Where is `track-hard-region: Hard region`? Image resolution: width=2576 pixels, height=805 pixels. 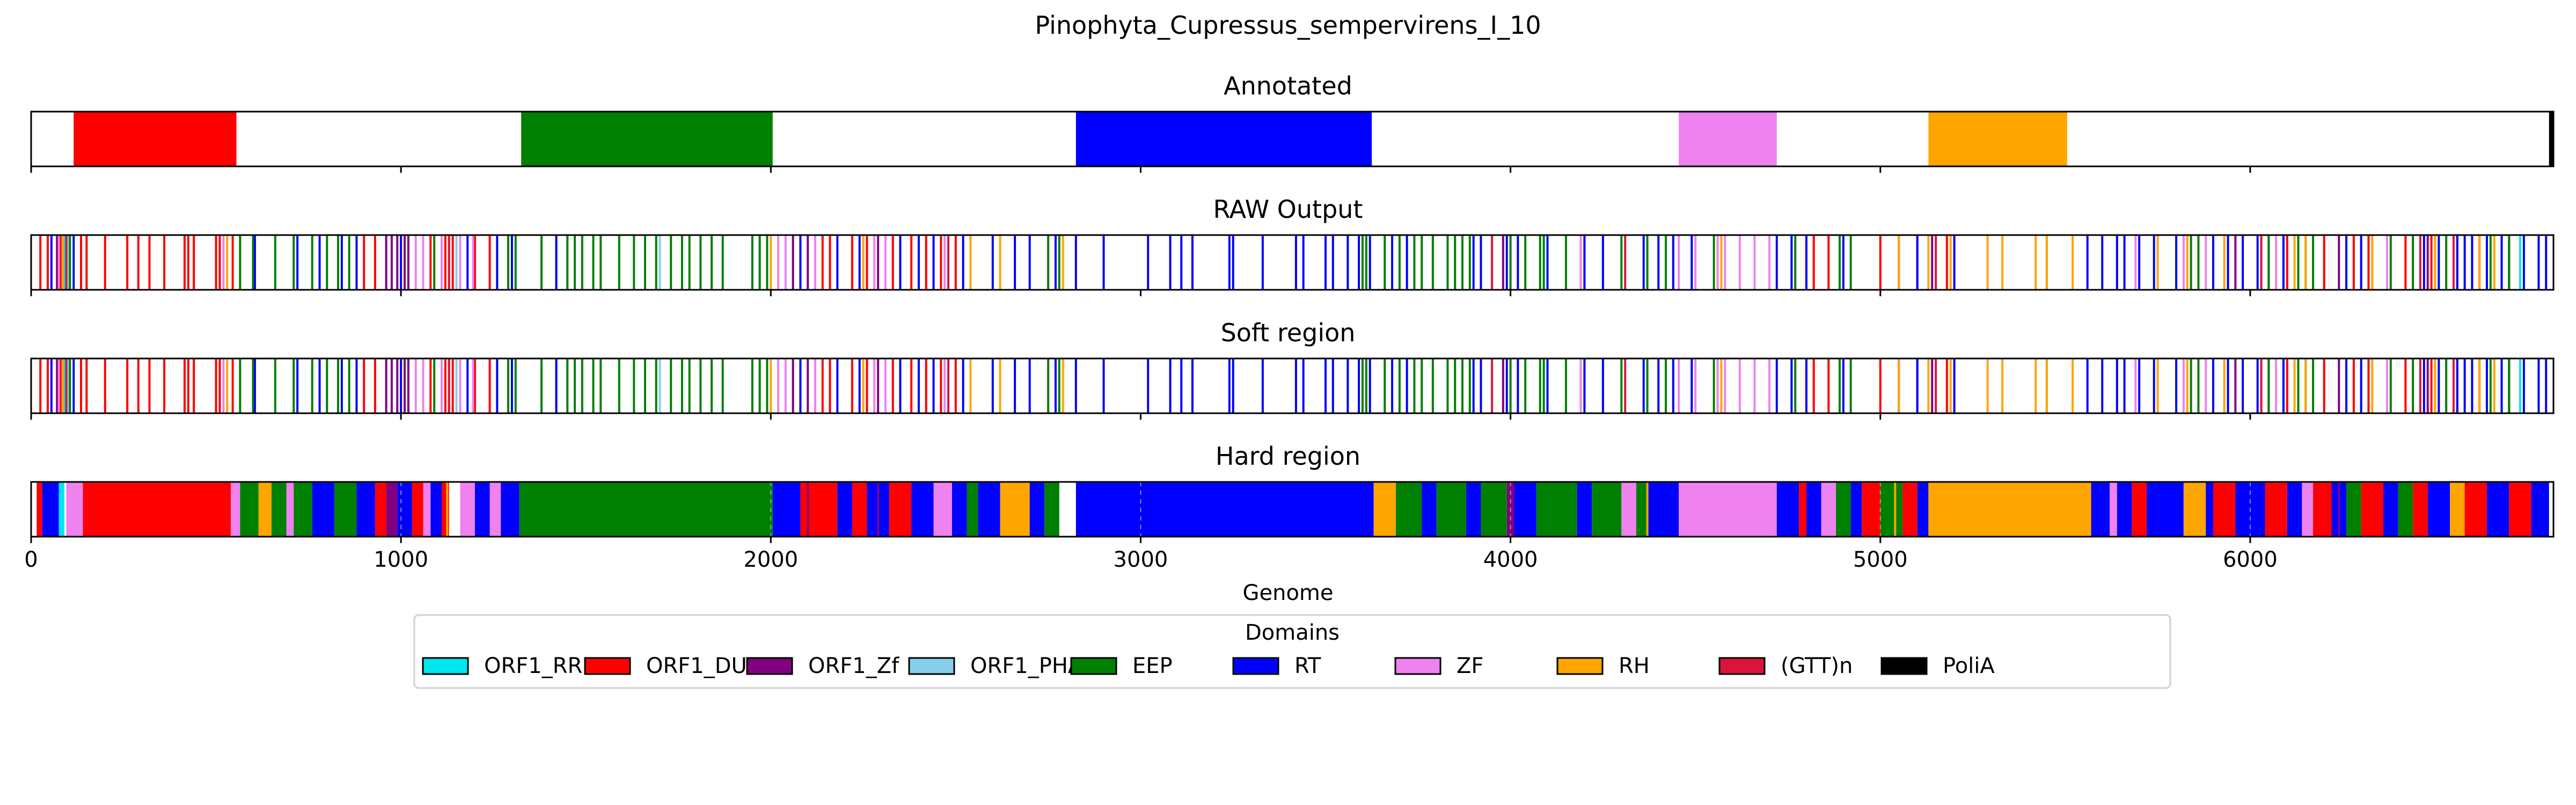 track-hard-region: Hard region is located at coordinates (1292, 492).